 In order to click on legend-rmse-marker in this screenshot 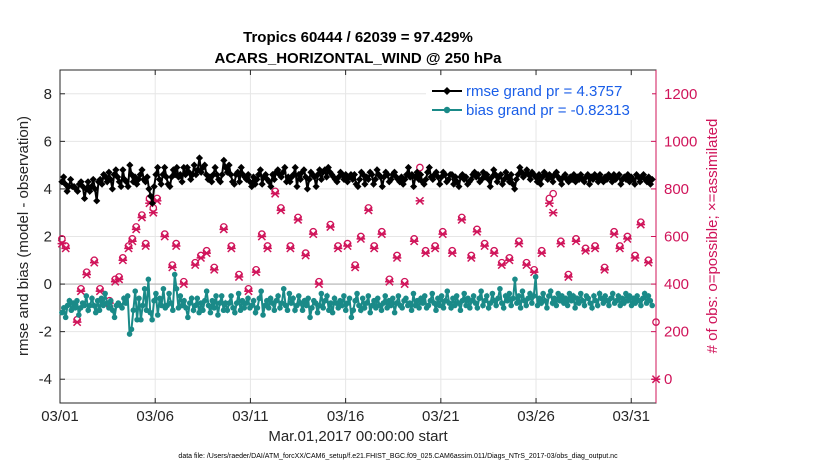, I will do `click(447, 91)`.